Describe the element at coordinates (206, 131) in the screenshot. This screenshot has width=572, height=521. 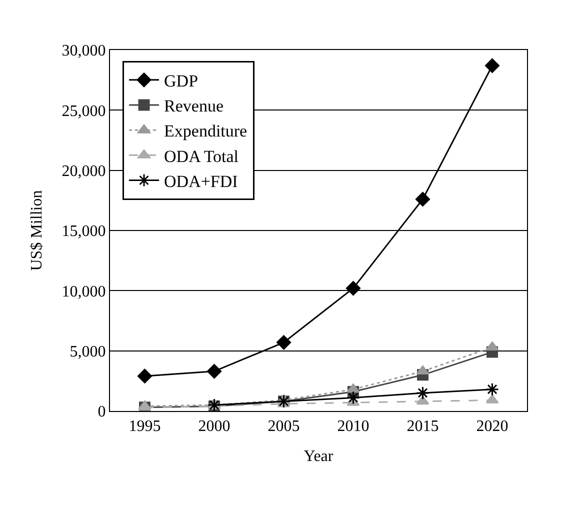
I see `legend-label: Expenditure` at that location.